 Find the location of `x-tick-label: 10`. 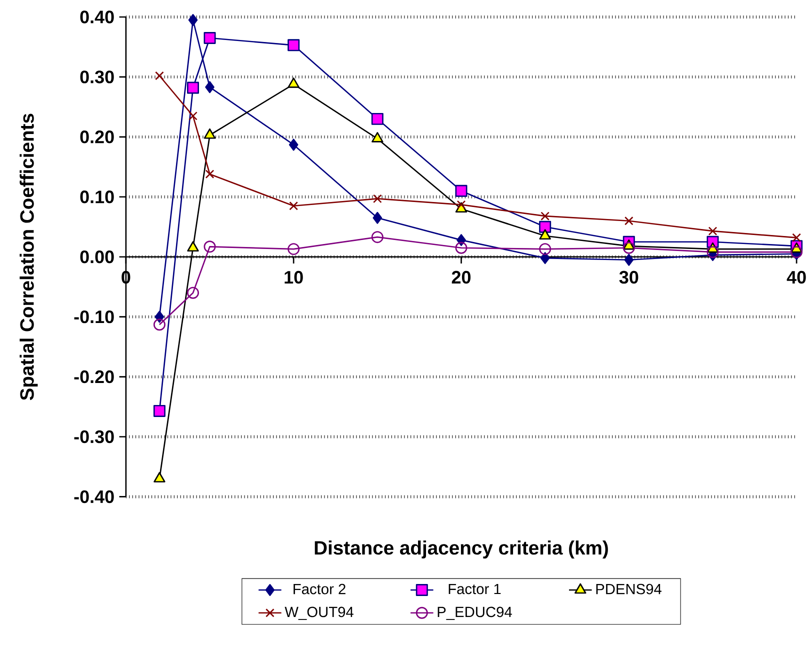

x-tick-label: 10 is located at coordinates (293, 277).